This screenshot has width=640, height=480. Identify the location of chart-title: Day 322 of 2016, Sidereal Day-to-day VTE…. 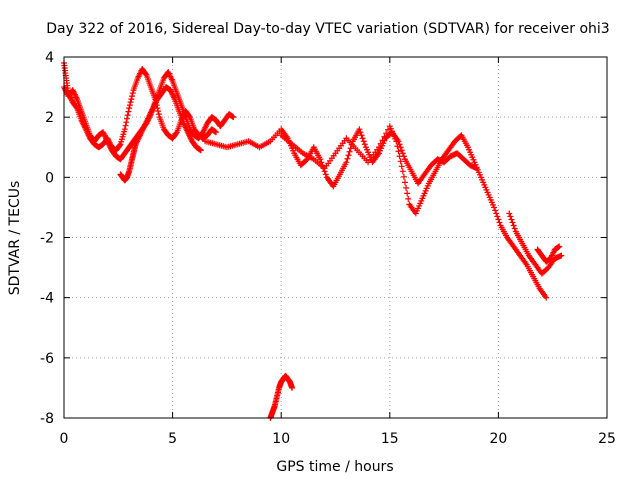
(327, 29).